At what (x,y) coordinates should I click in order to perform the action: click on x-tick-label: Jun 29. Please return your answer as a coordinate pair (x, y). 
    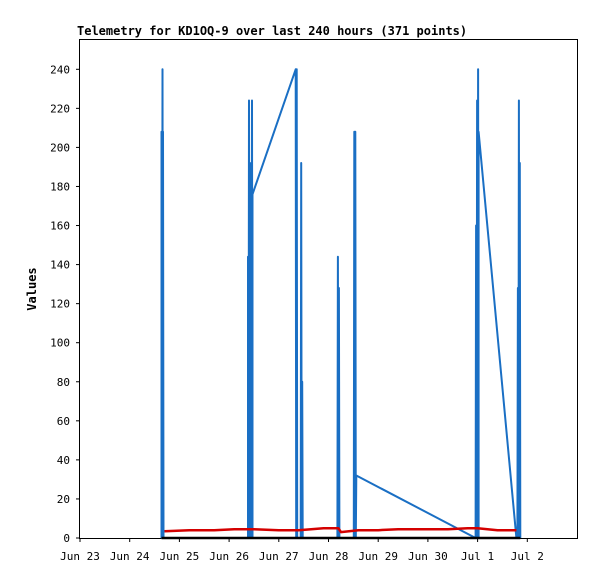
    Looking at the image, I should click on (378, 556).